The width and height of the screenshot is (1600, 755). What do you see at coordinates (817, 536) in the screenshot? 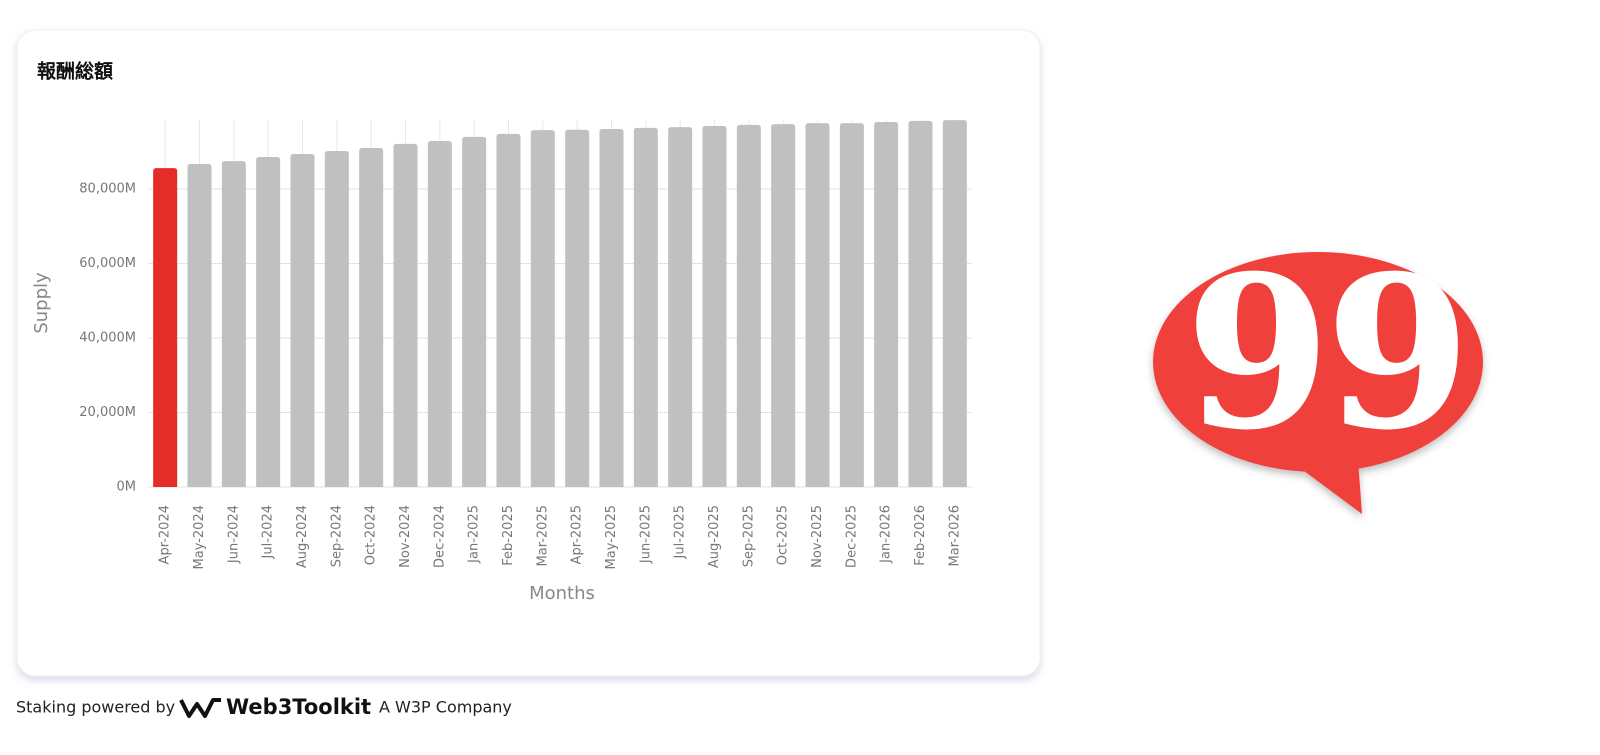
I see `x-tick-label: Nov-2025` at bounding box center [817, 536].